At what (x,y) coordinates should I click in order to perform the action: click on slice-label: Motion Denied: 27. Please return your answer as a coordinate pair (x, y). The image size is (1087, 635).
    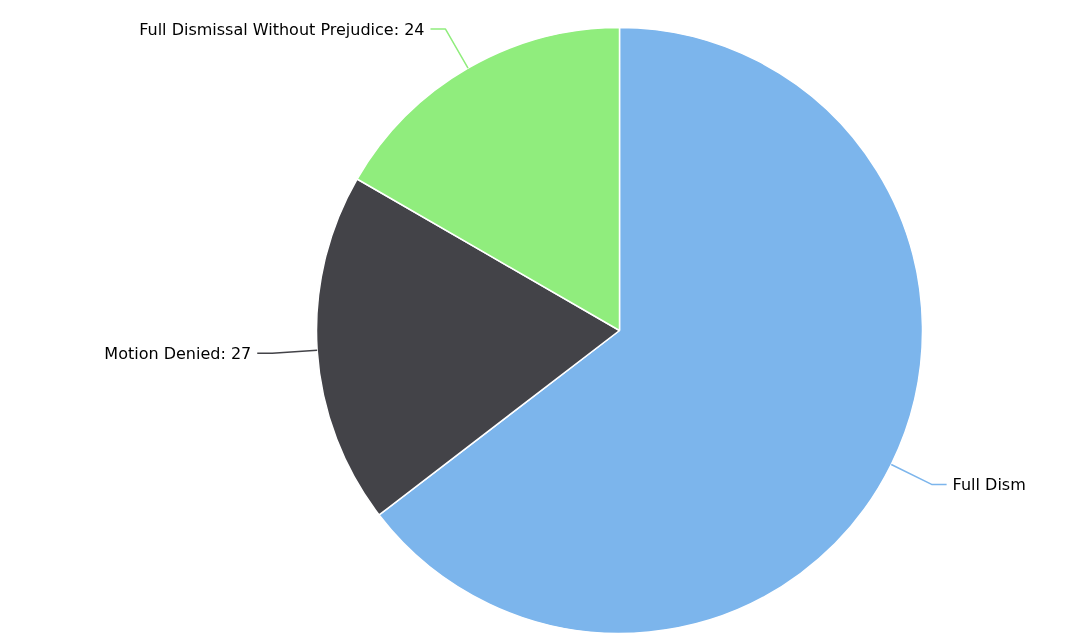
    Looking at the image, I should click on (178, 353).